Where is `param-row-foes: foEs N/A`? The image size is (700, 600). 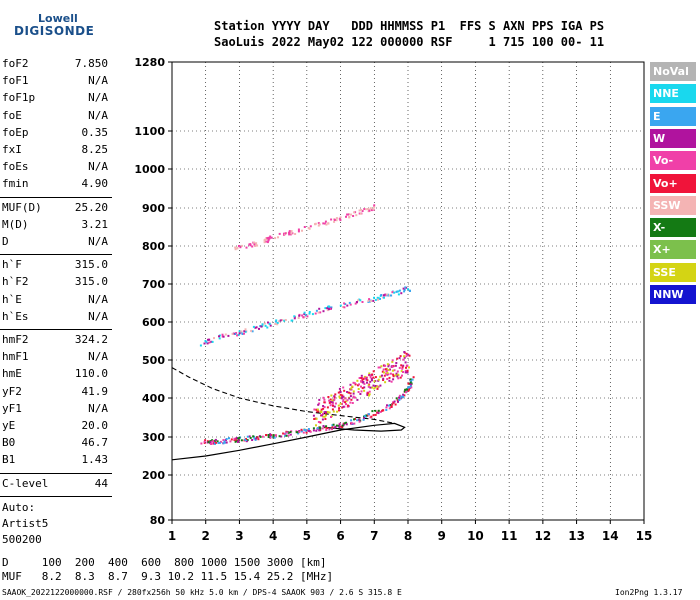 param-row-foes: foEs N/A is located at coordinates (55, 167).